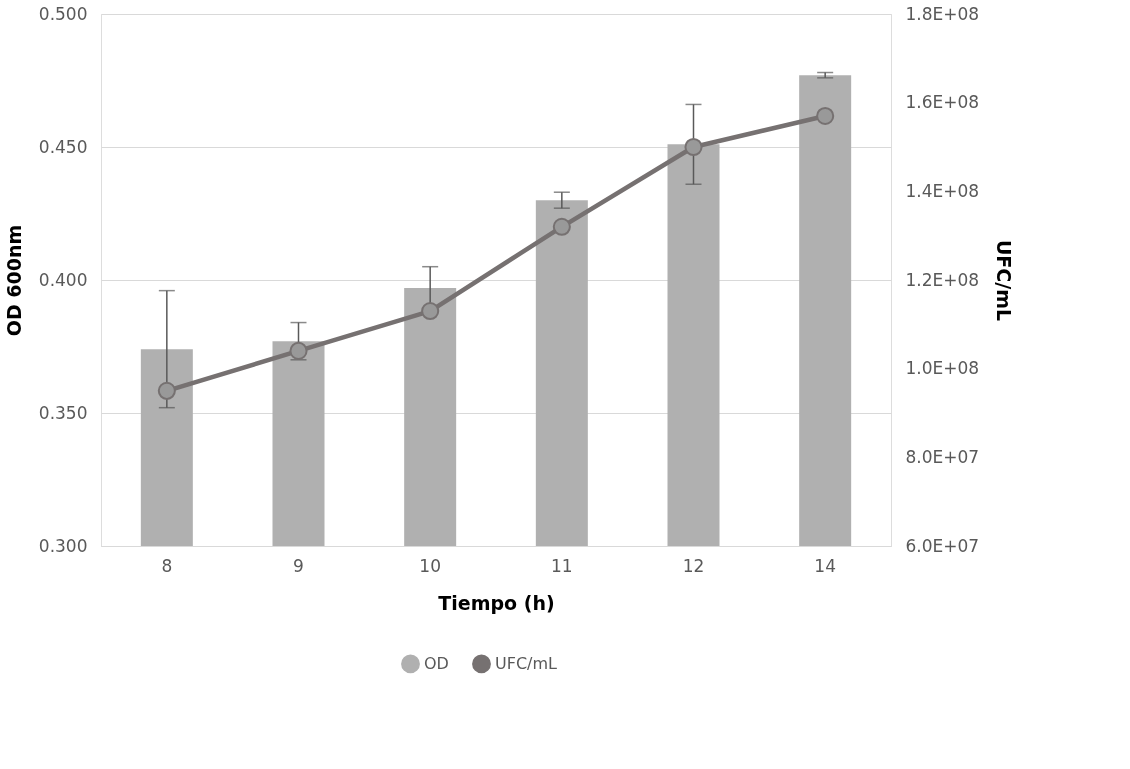 This screenshot has width=1130, height=769. What do you see at coordinates (63, 412) in the screenshot?
I see `y-tick-label: 0.350` at bounding box center [63, 412].